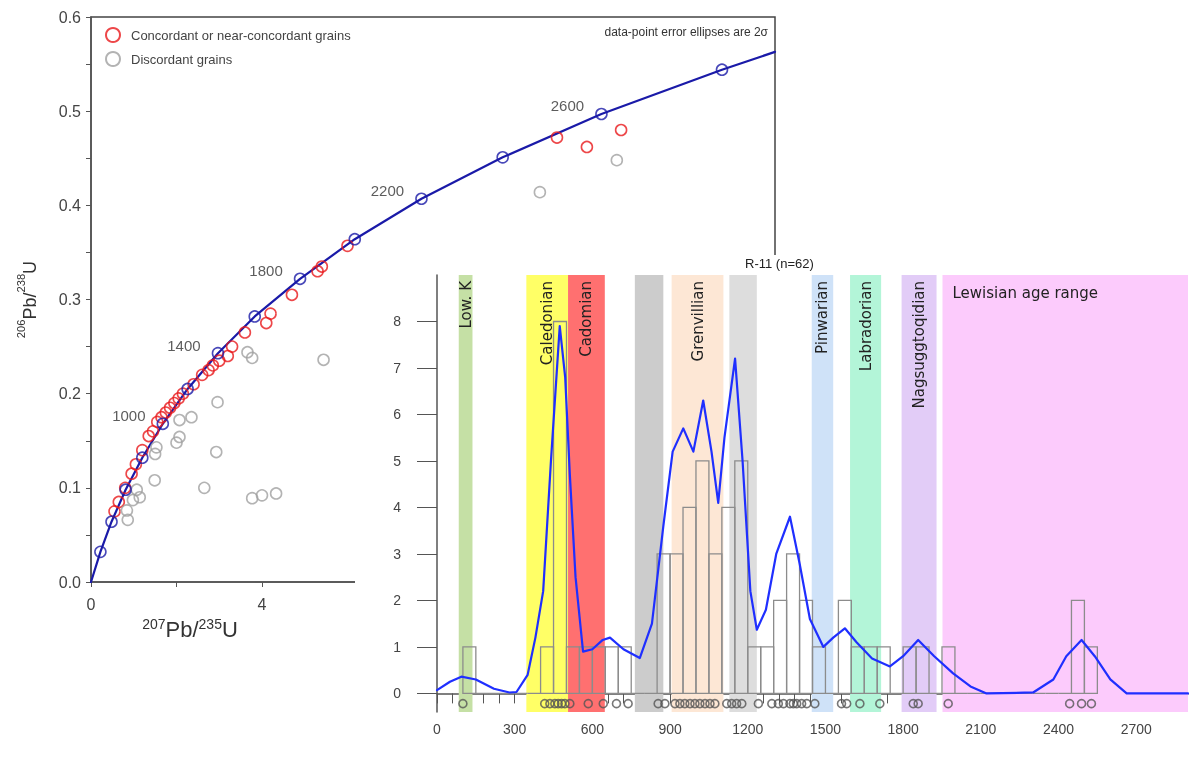 The width and height of the screenshot is (1200, 760). I want to click on x-tick-label: 2100, so click(981, 729).